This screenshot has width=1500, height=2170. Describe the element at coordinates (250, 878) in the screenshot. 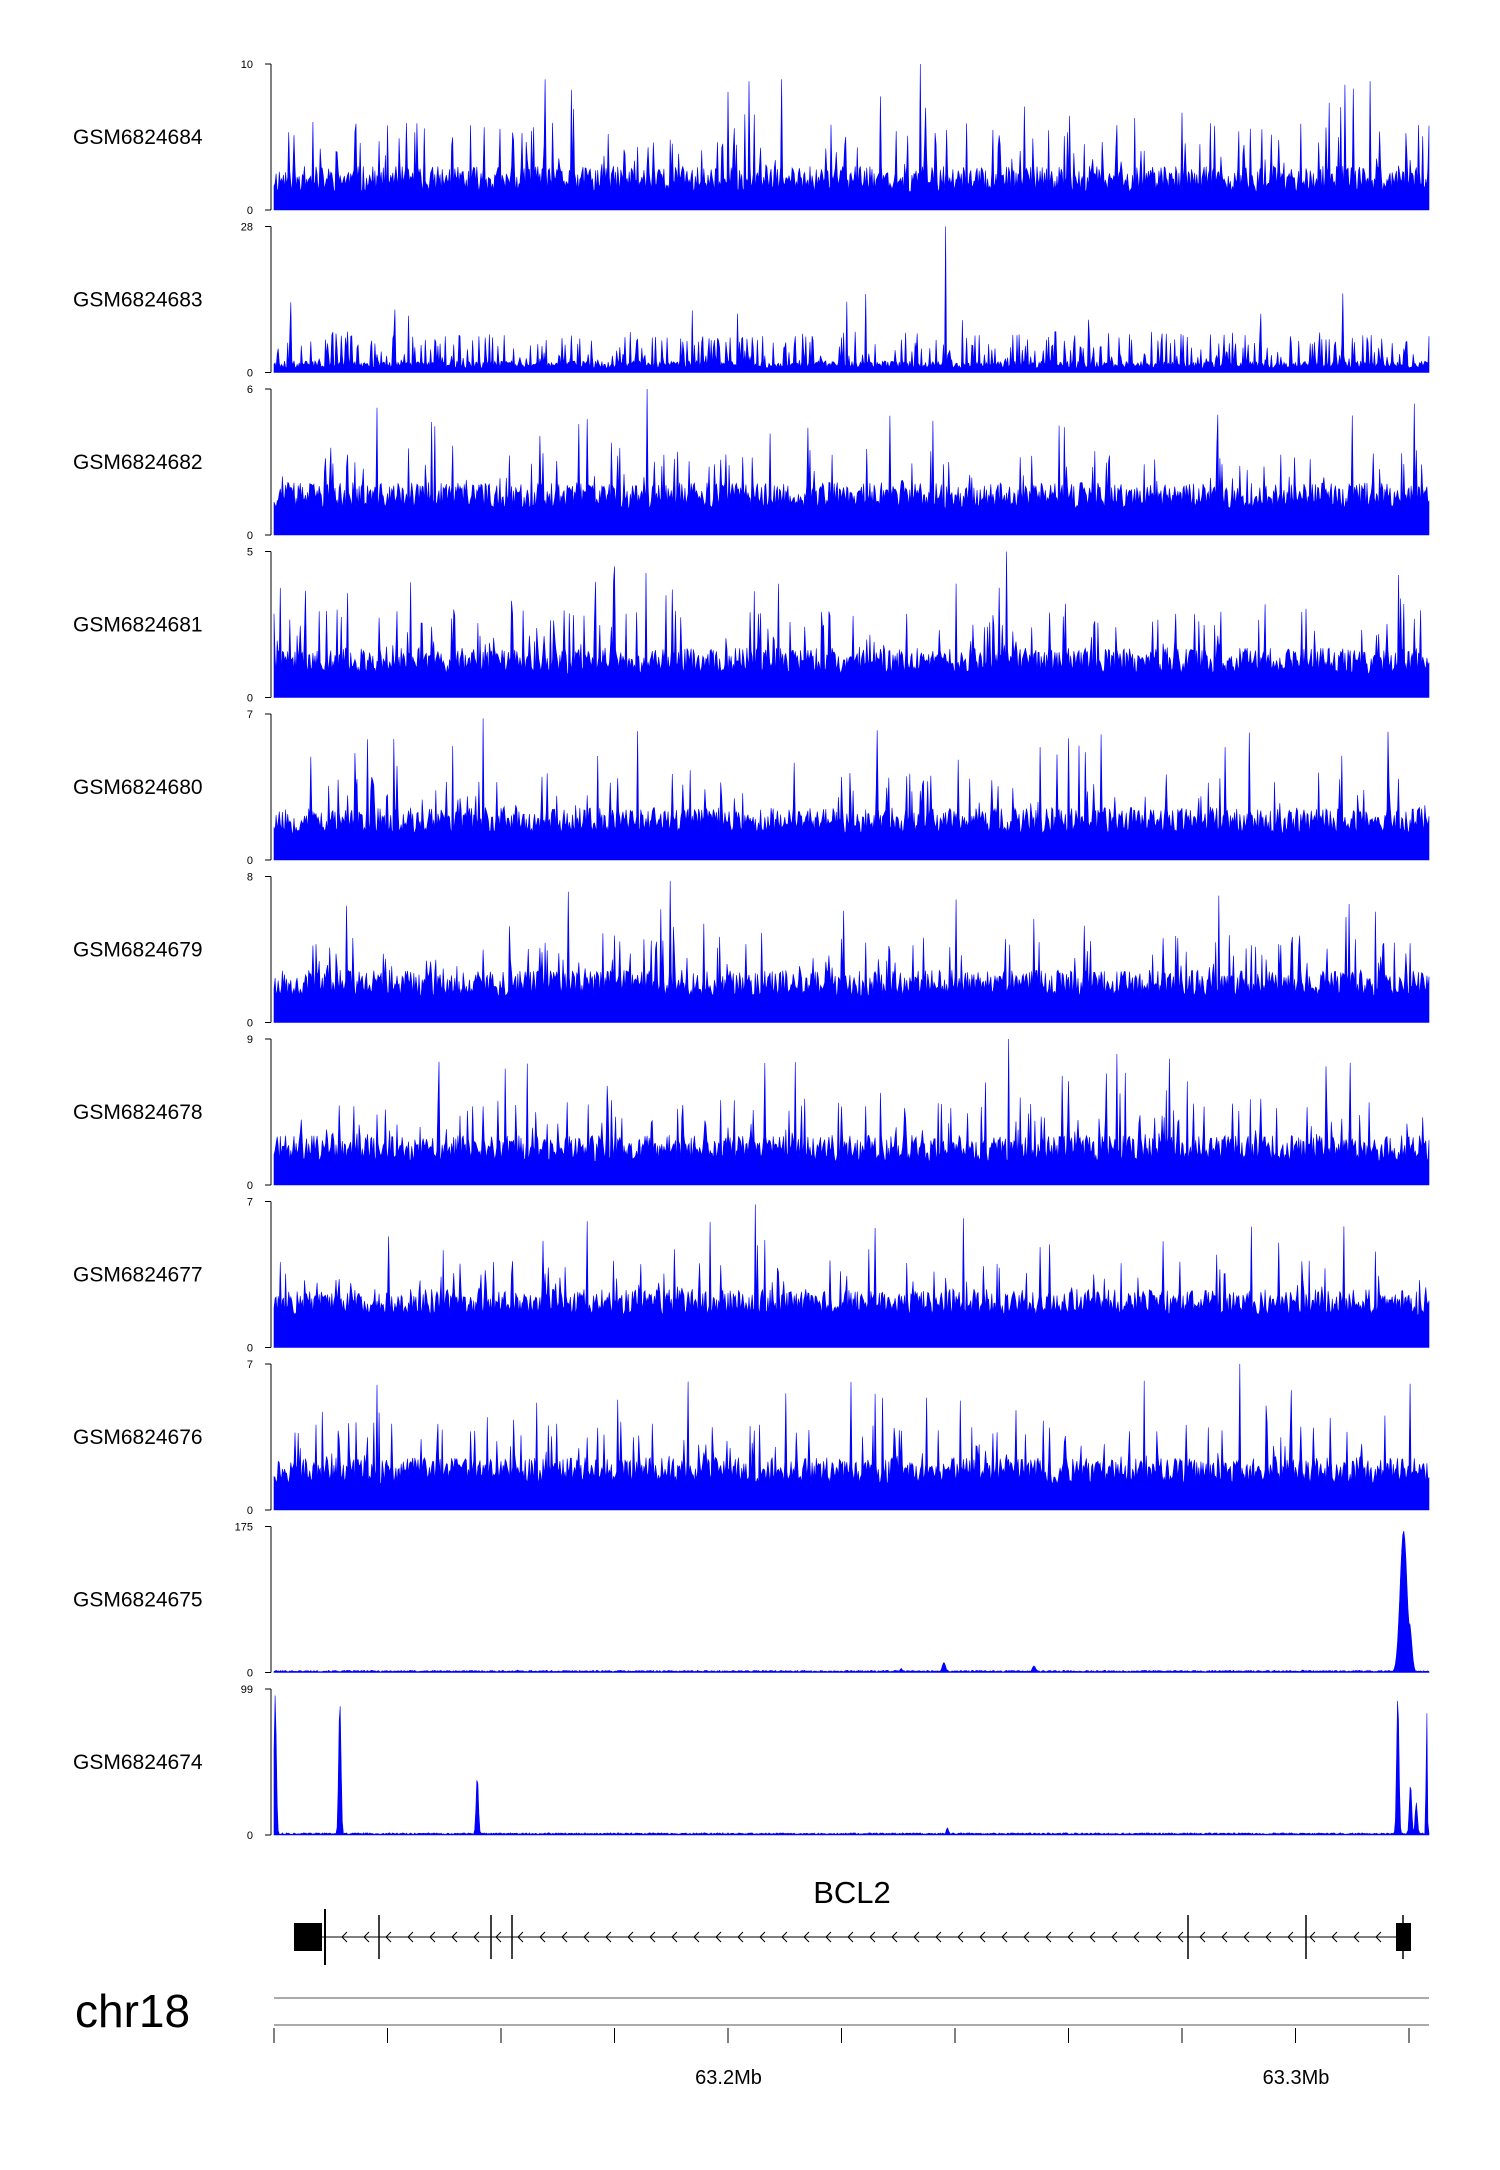

I see `y-max-label: 8` at that location.